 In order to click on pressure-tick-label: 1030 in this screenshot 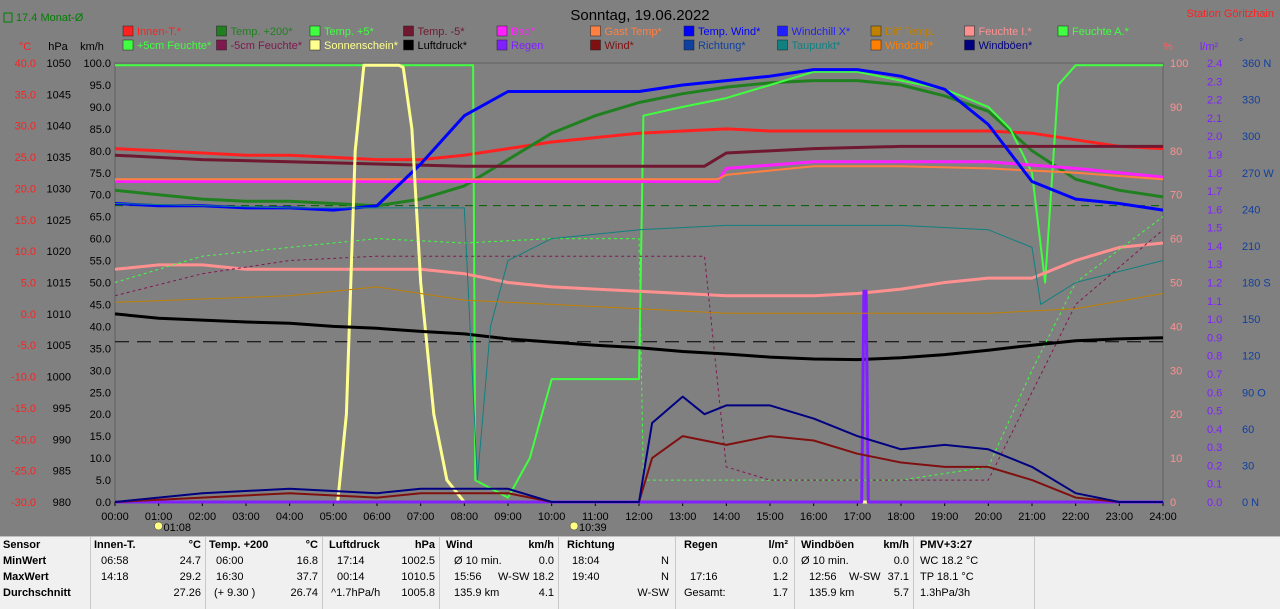, I will do `click(59, 189)`.